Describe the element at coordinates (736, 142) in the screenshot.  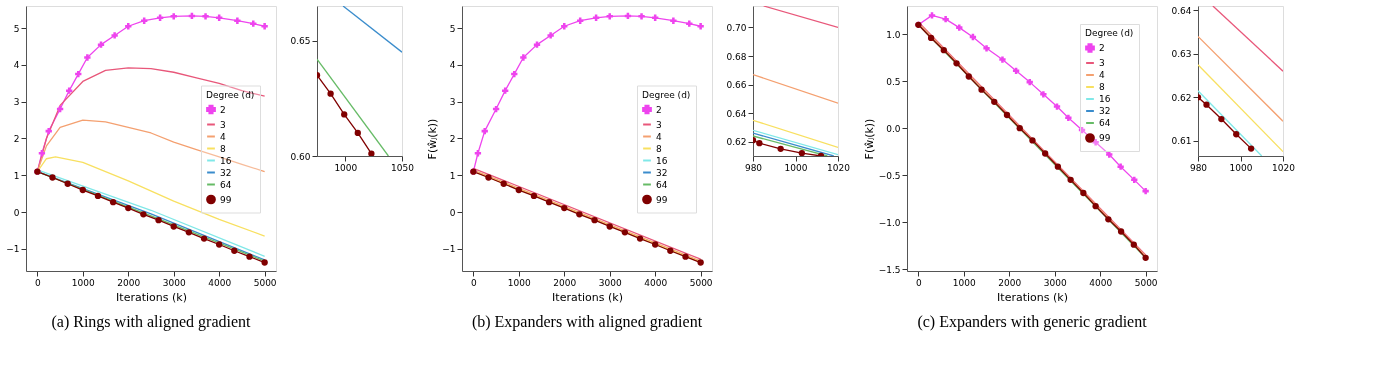
I see `y-tick-label: 0.62` at that location.